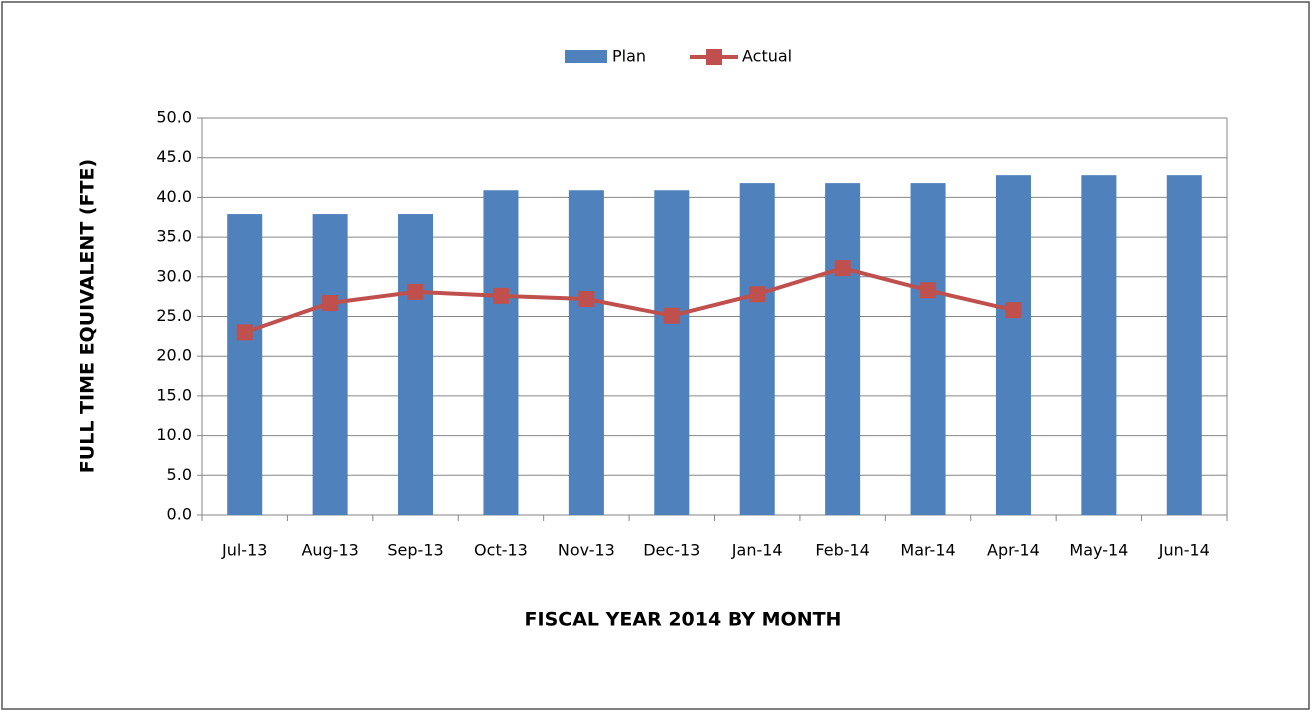  Describe the element at coordinates (1013, 550) in the screenshot. I see `x-tick-label: Apr-14` at that location.